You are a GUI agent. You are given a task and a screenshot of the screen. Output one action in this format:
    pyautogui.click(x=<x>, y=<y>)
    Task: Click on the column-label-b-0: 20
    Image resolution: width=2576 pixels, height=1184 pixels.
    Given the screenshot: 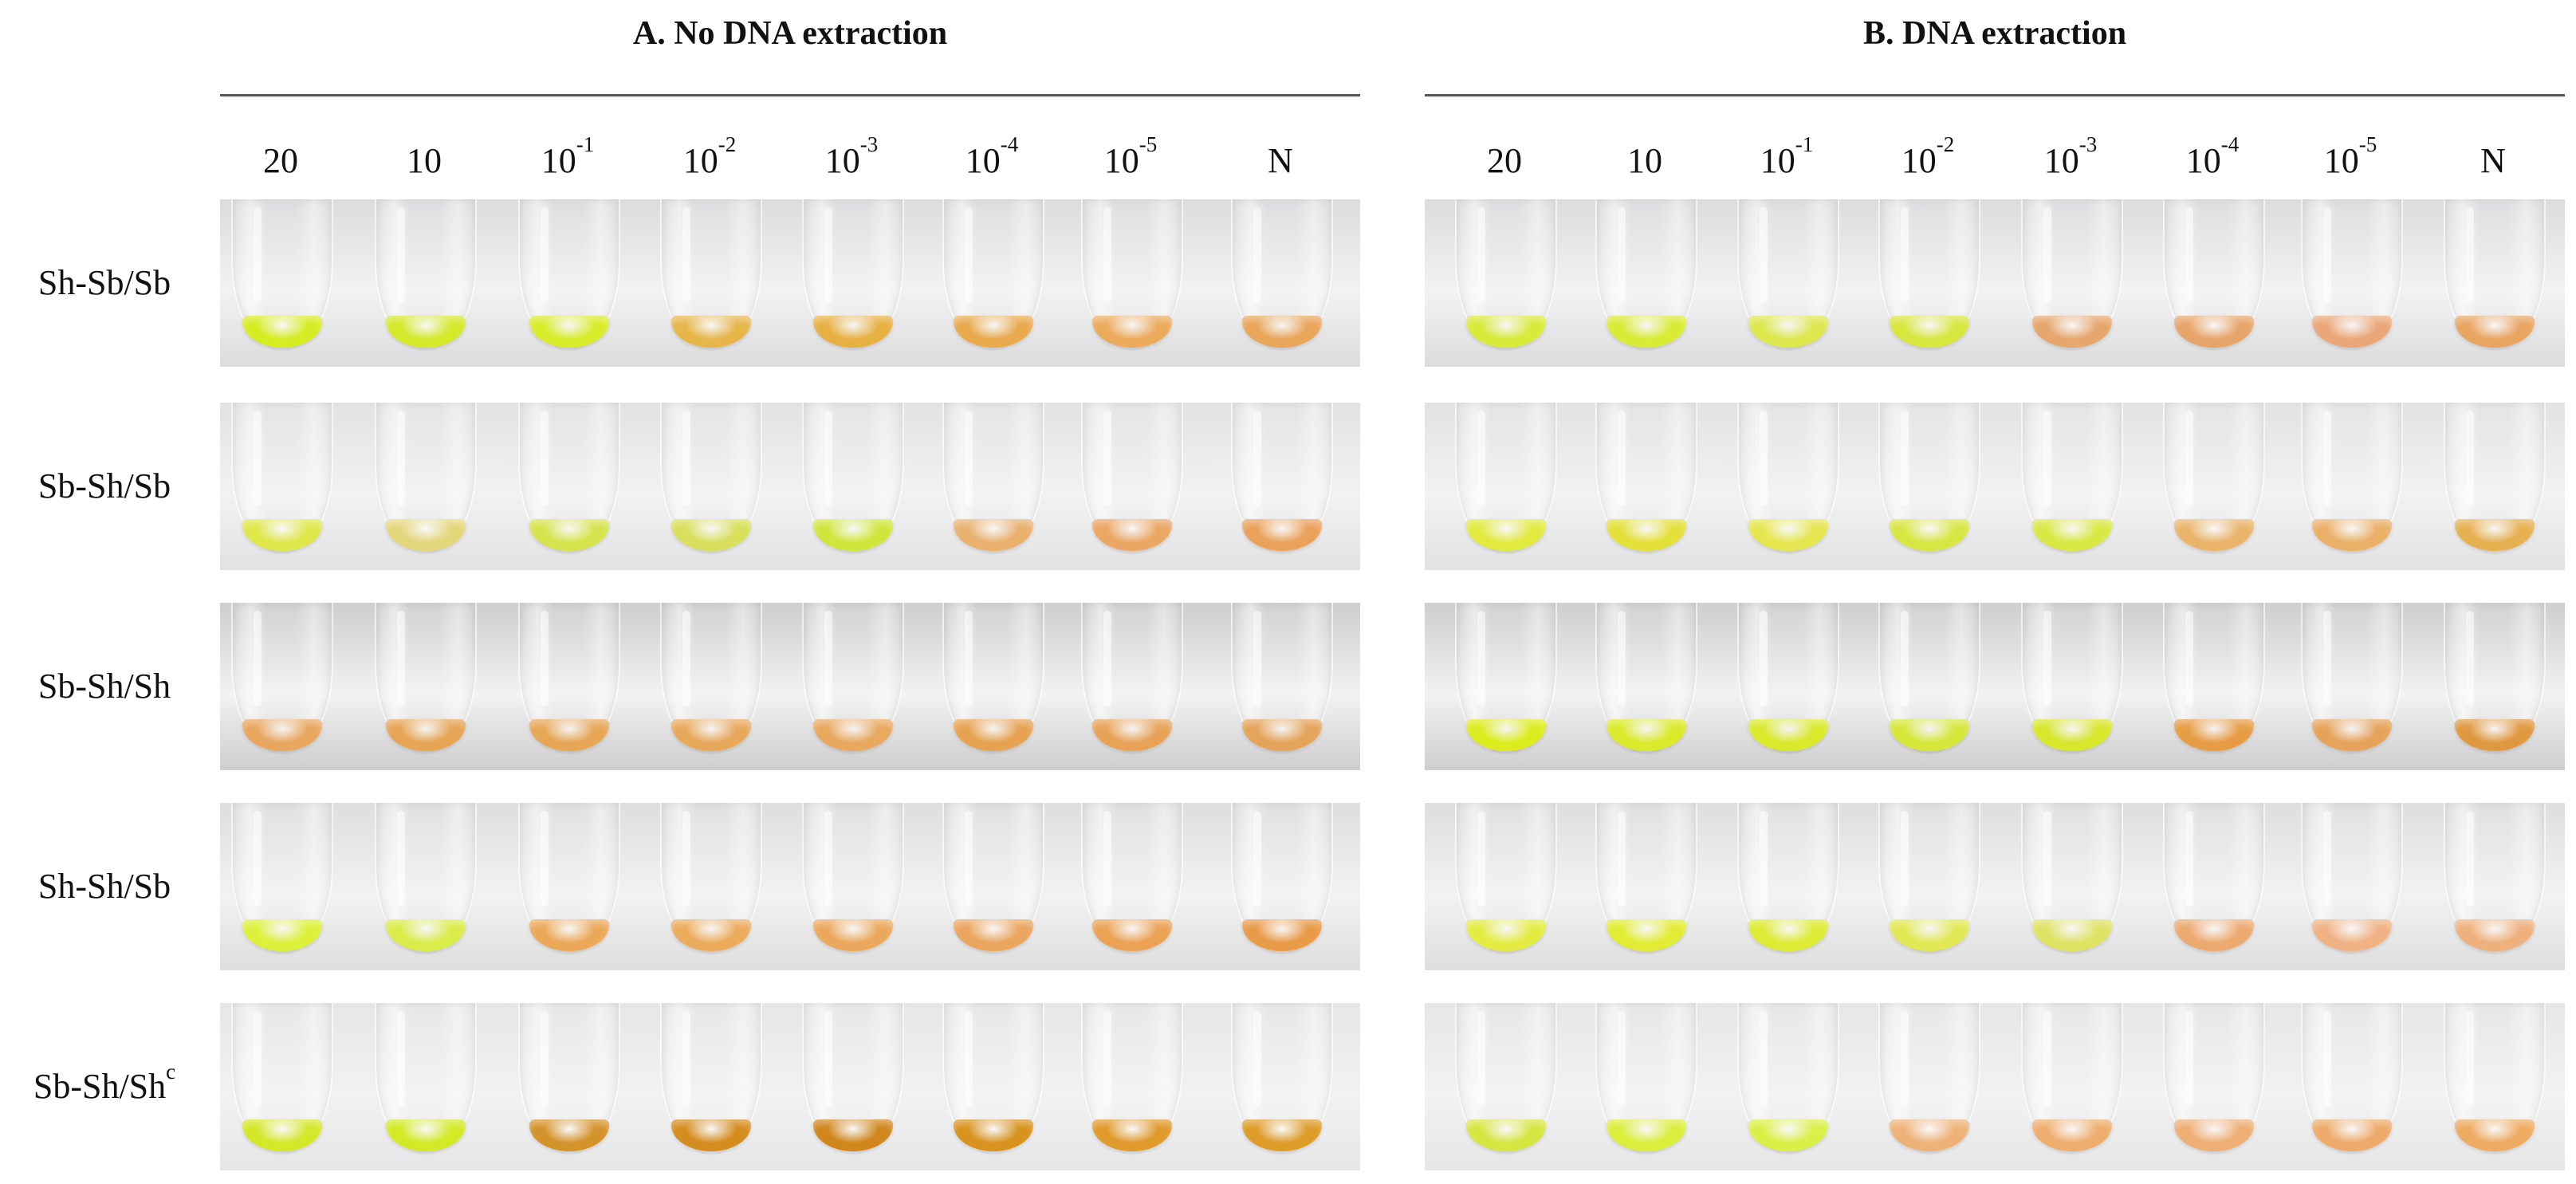 What is the action you would take?
    pyautogui.click(x=1505, y=161)
    